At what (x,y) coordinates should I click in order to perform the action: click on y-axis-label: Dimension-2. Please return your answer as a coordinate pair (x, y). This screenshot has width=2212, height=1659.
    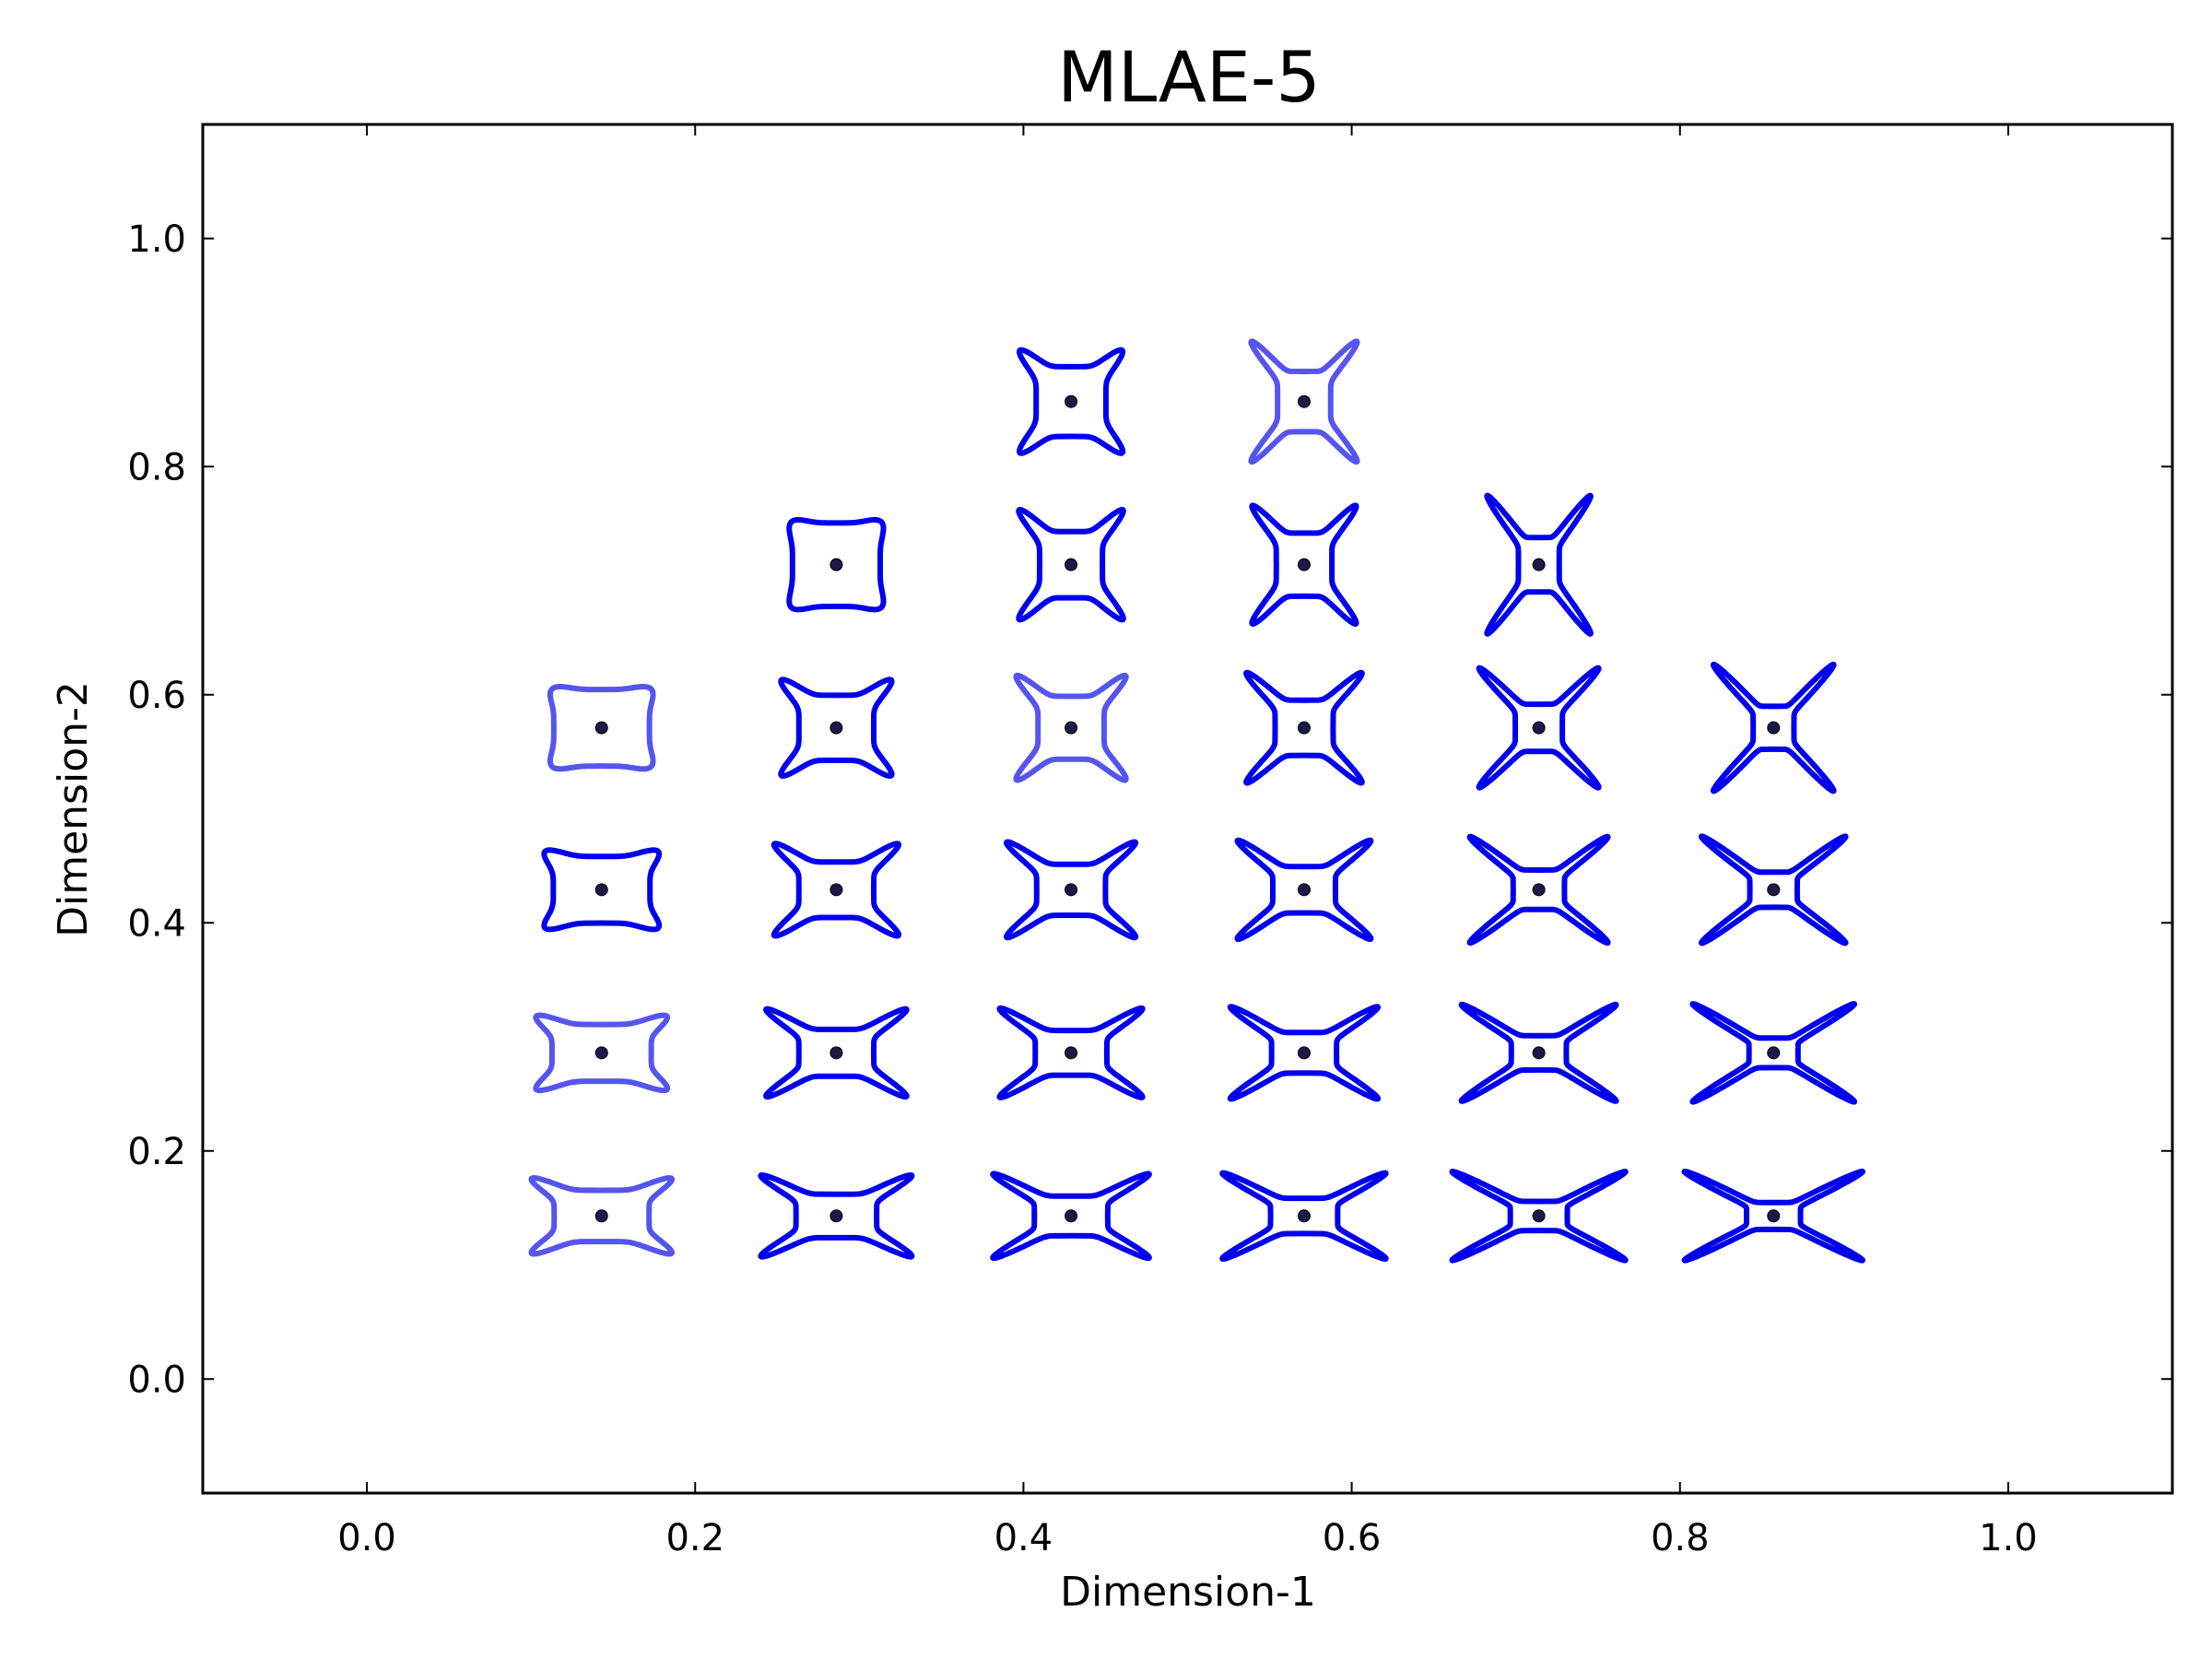
    Looking at the image, I should click on (73, 809).